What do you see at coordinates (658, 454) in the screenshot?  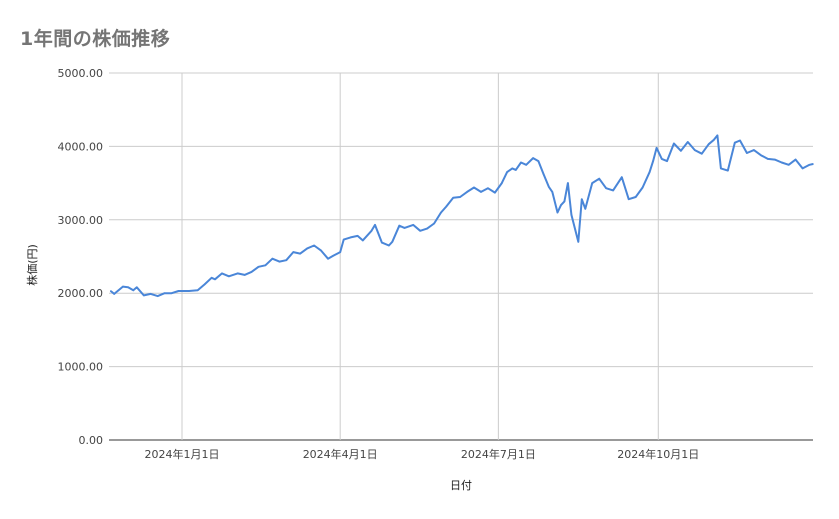 I see `x-tick-label: 2024年10月1日` at bounding box center [658, 454].